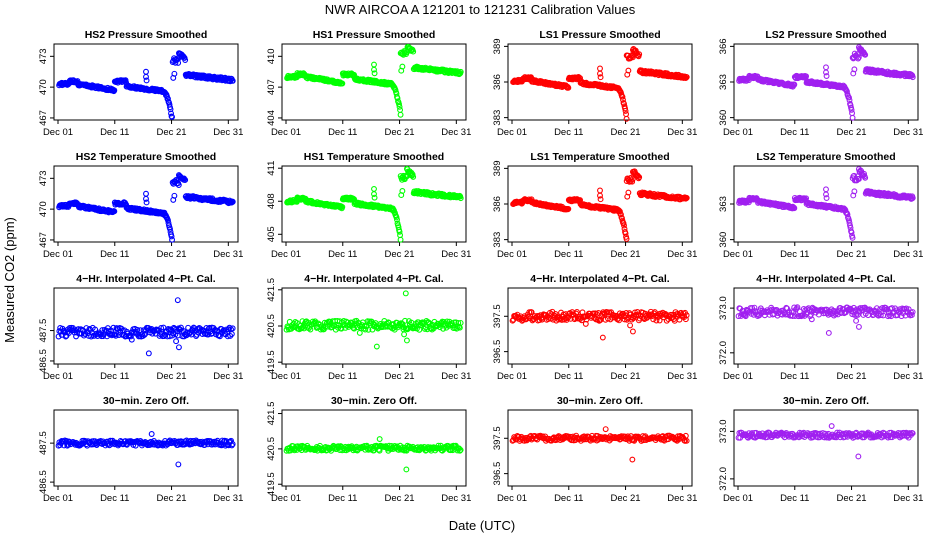 The width and height of the screenshot is (936, 540). I want to click on y-tick-label: 487.5, so click(43, 331).